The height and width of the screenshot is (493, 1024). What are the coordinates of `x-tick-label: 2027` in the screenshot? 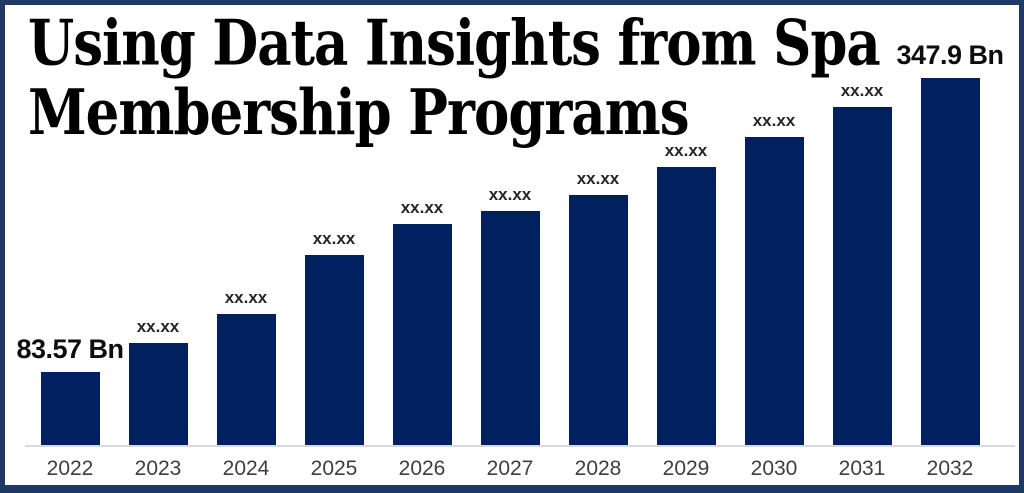 It's located at (510, 468).